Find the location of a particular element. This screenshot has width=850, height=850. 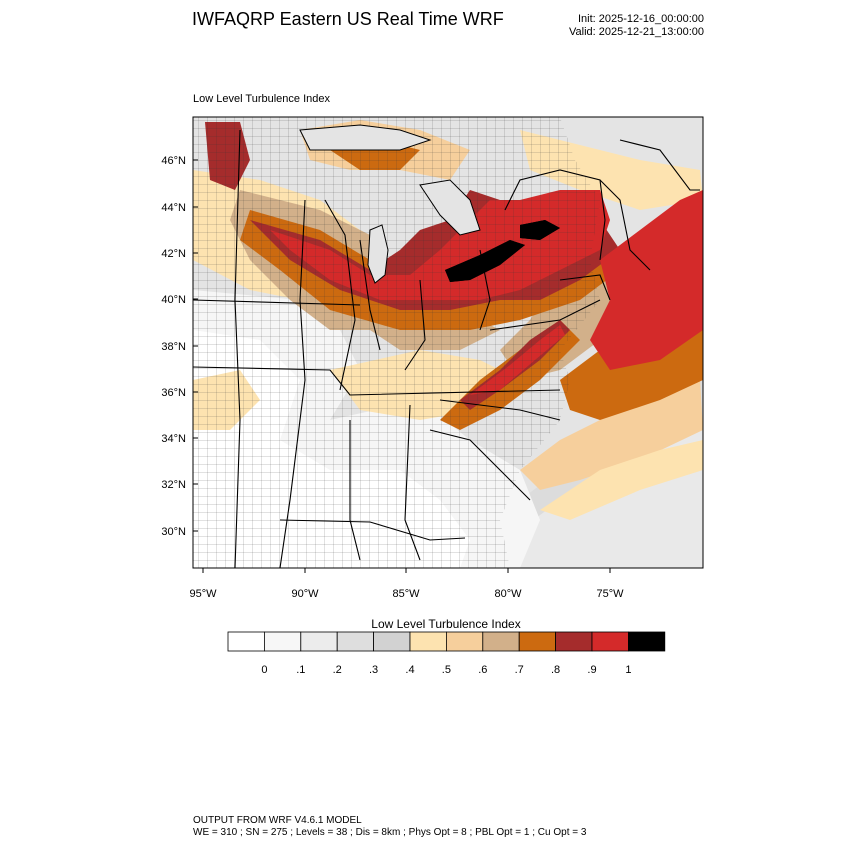

longitude-label: 85°W is located at coordinates (406, 594).